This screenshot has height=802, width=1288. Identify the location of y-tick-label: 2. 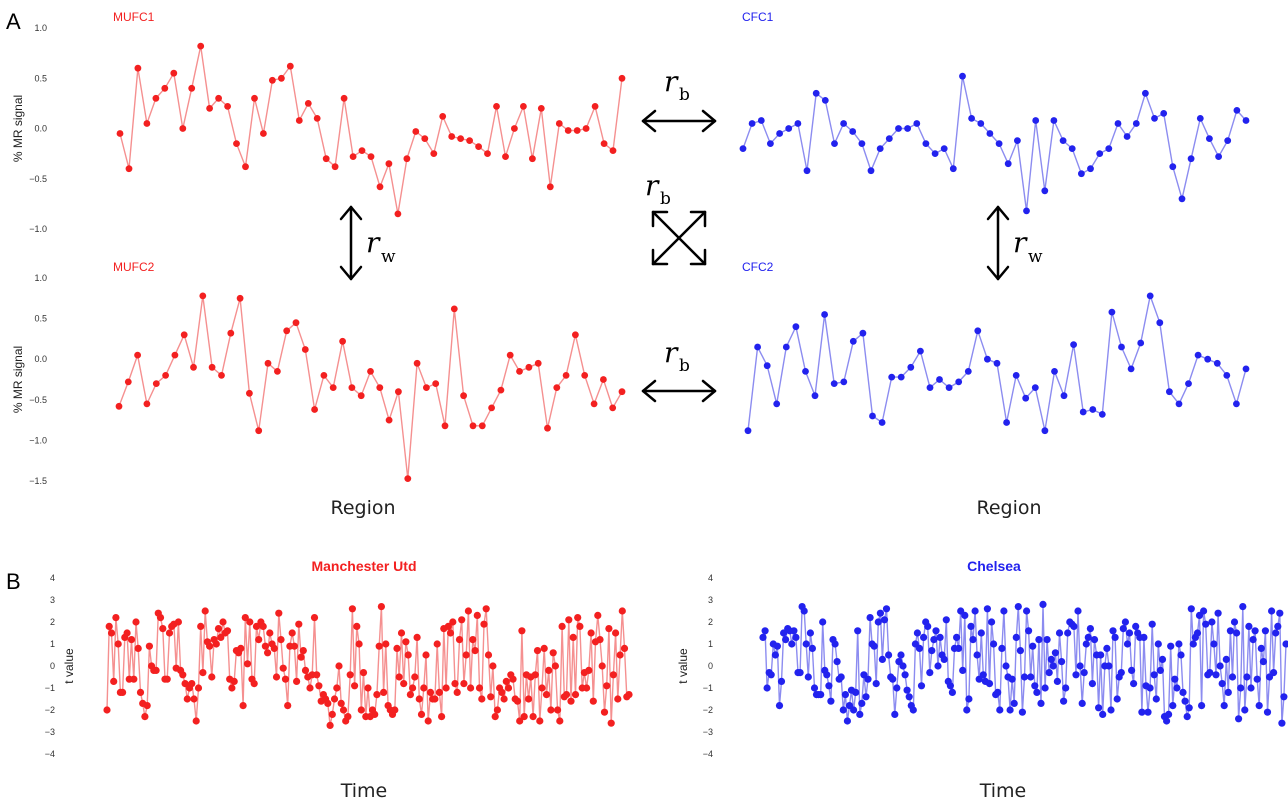
(710, 622).